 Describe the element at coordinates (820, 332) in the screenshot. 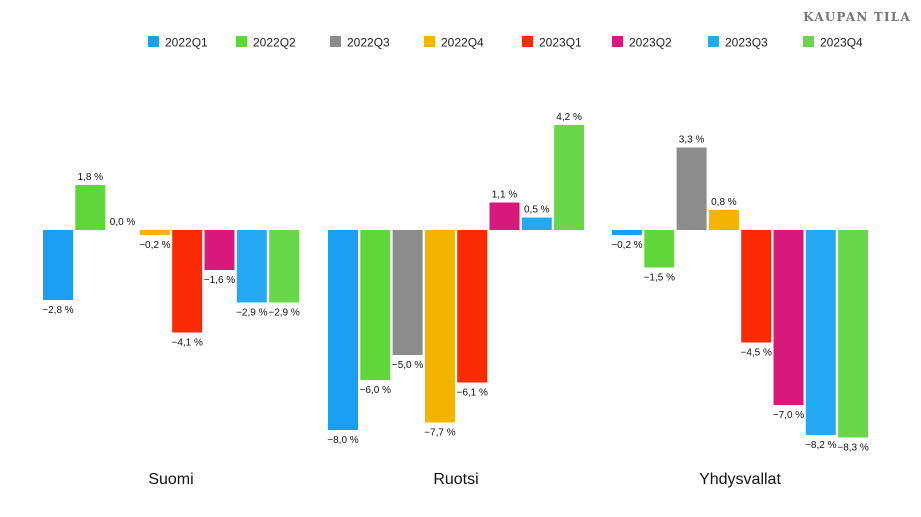

I see `bar-Yhdysvallat-2023Q3` at that location.